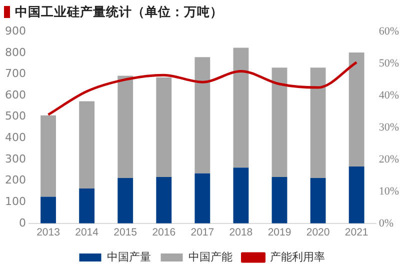 The height and width of the screenshot is (273, 406). Describe the element at coordinates (87, 232) in the screenshot. I see `x-tick-label: 2014` at that location.